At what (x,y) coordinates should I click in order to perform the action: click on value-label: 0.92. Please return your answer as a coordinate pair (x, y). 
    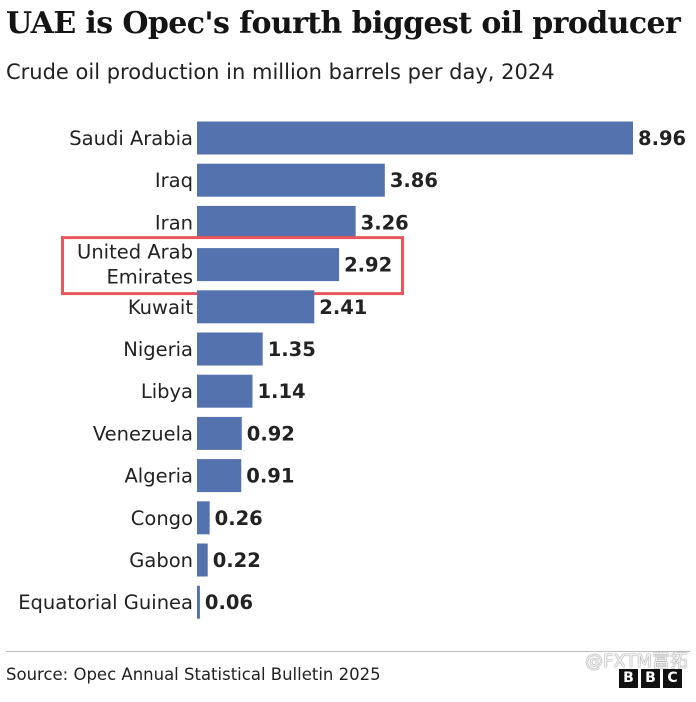
    Looking at the image, I should click on (271, 433).